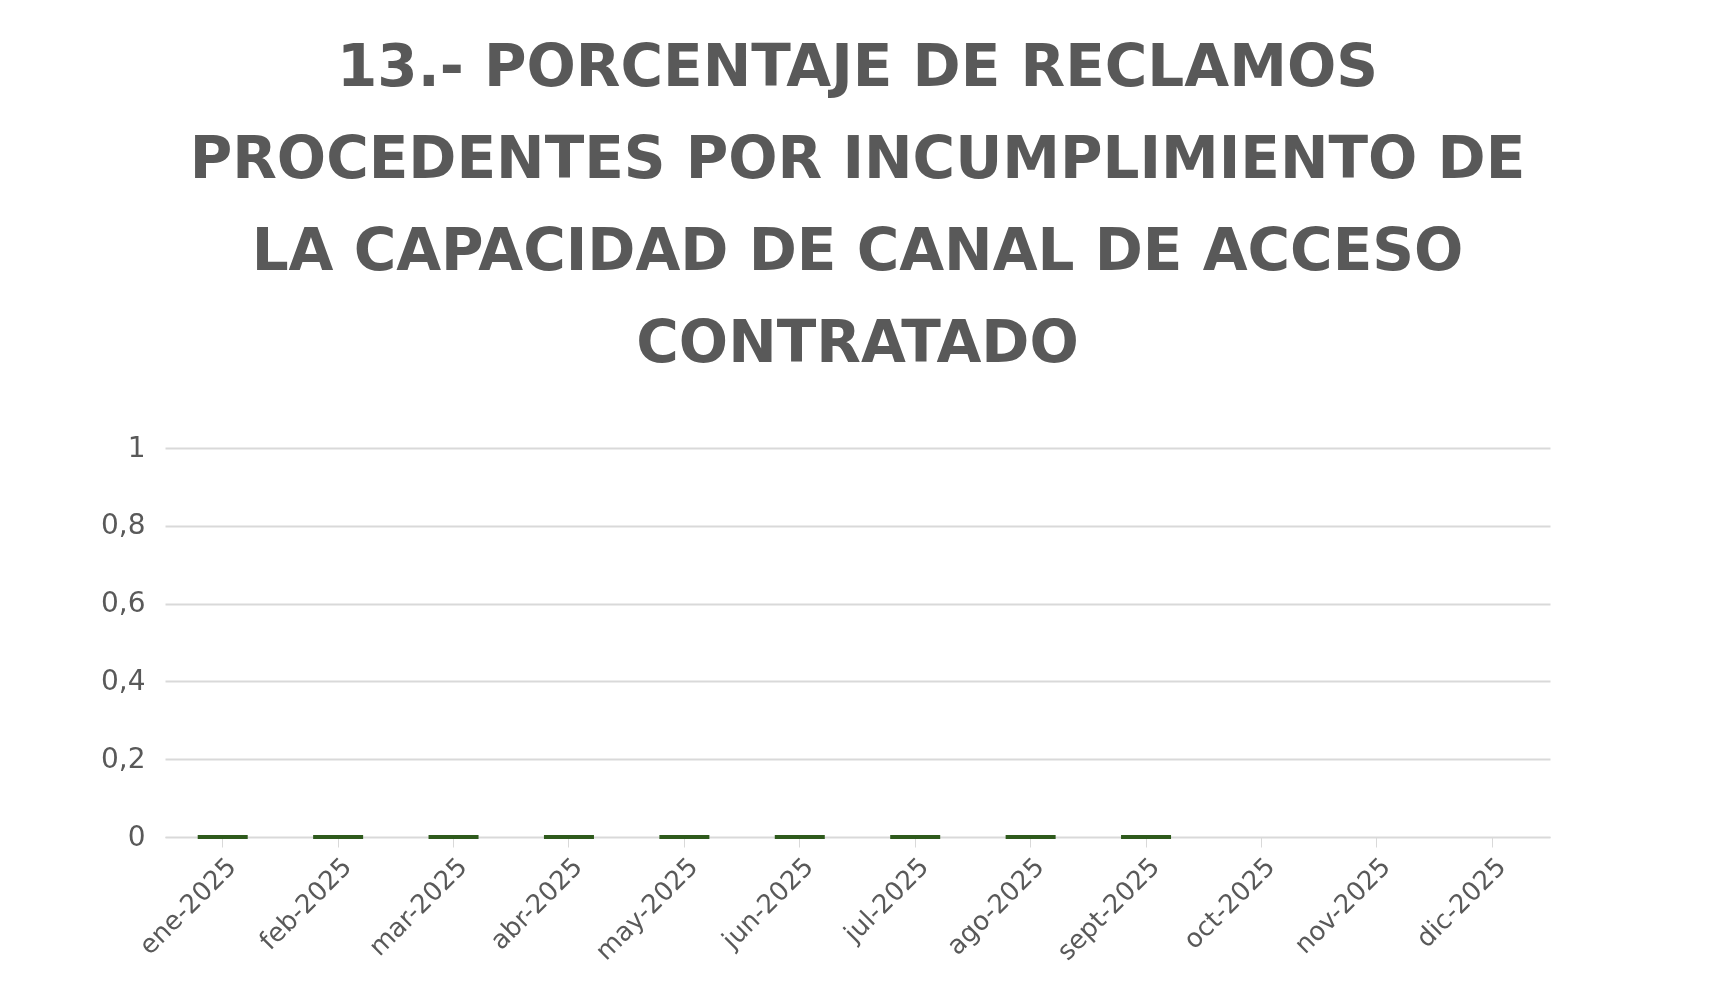 The width and height of the screenshot is (1719, 993). I want to click on text: CONTRATADO, so click(857, 342).